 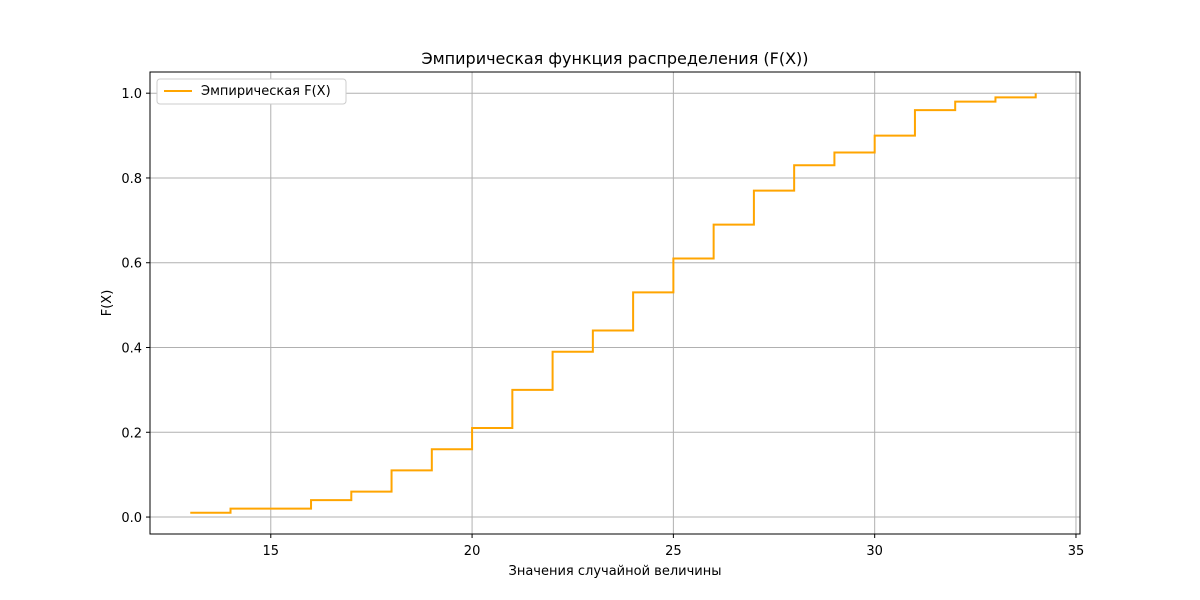 What do you see at coordinates (131, 518) in the screenshot?
I see `y-tick-label: 0.0` at bounding box center [131, 518].